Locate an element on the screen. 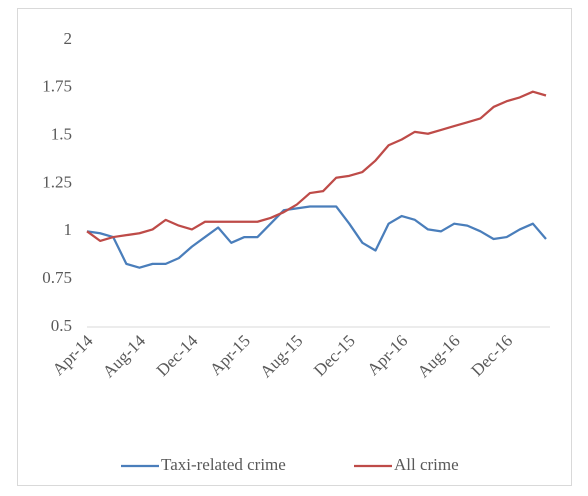 This screenshot has height=496, width=588. y-tick-label: 1.75 is located at coordinates (57, 86).